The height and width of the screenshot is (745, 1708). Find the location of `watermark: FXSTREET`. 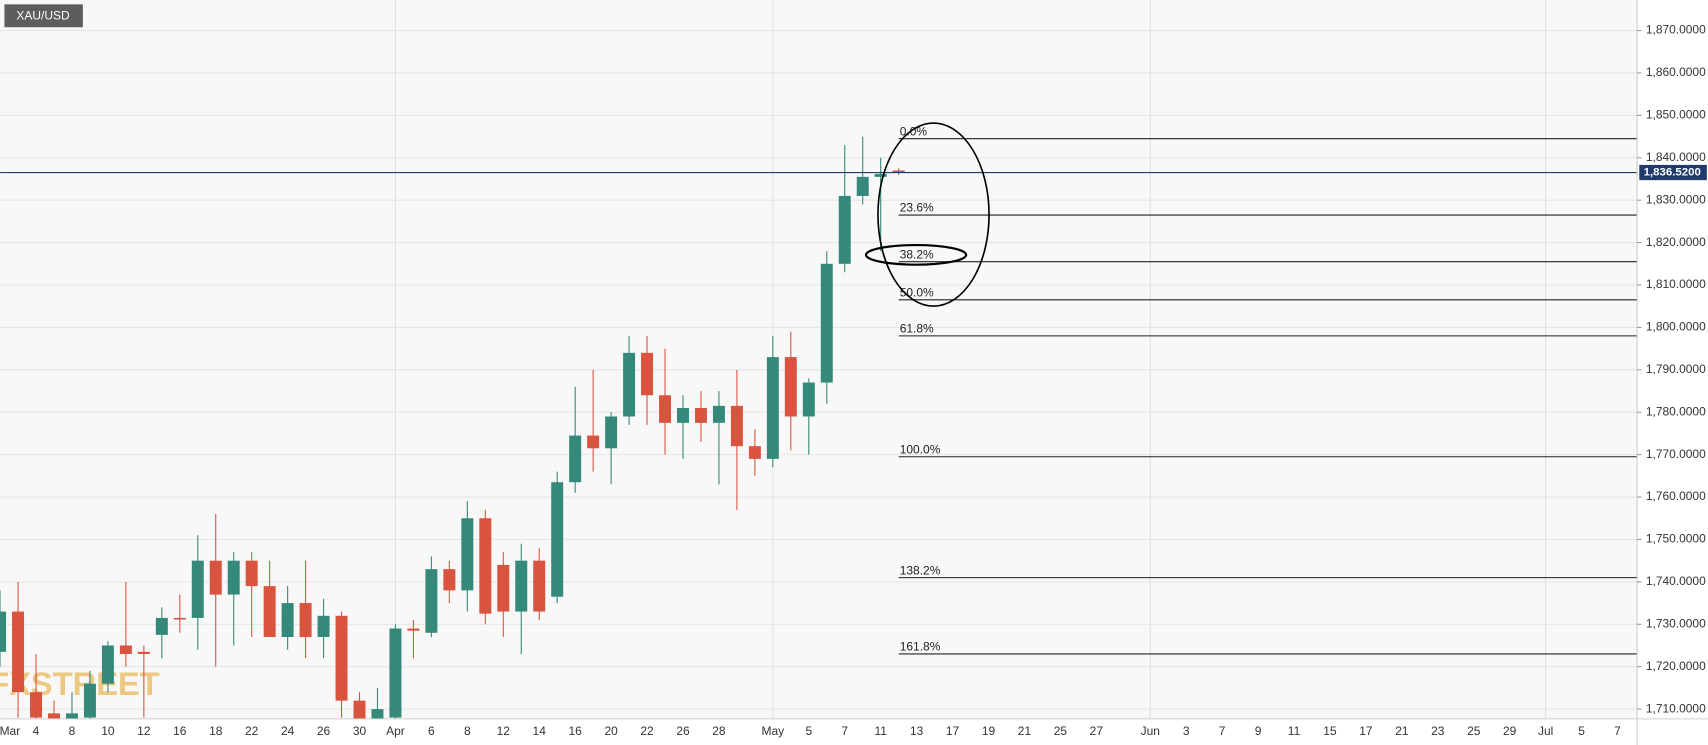

watermark: FXSTREET is located at coordinates (80, 683).